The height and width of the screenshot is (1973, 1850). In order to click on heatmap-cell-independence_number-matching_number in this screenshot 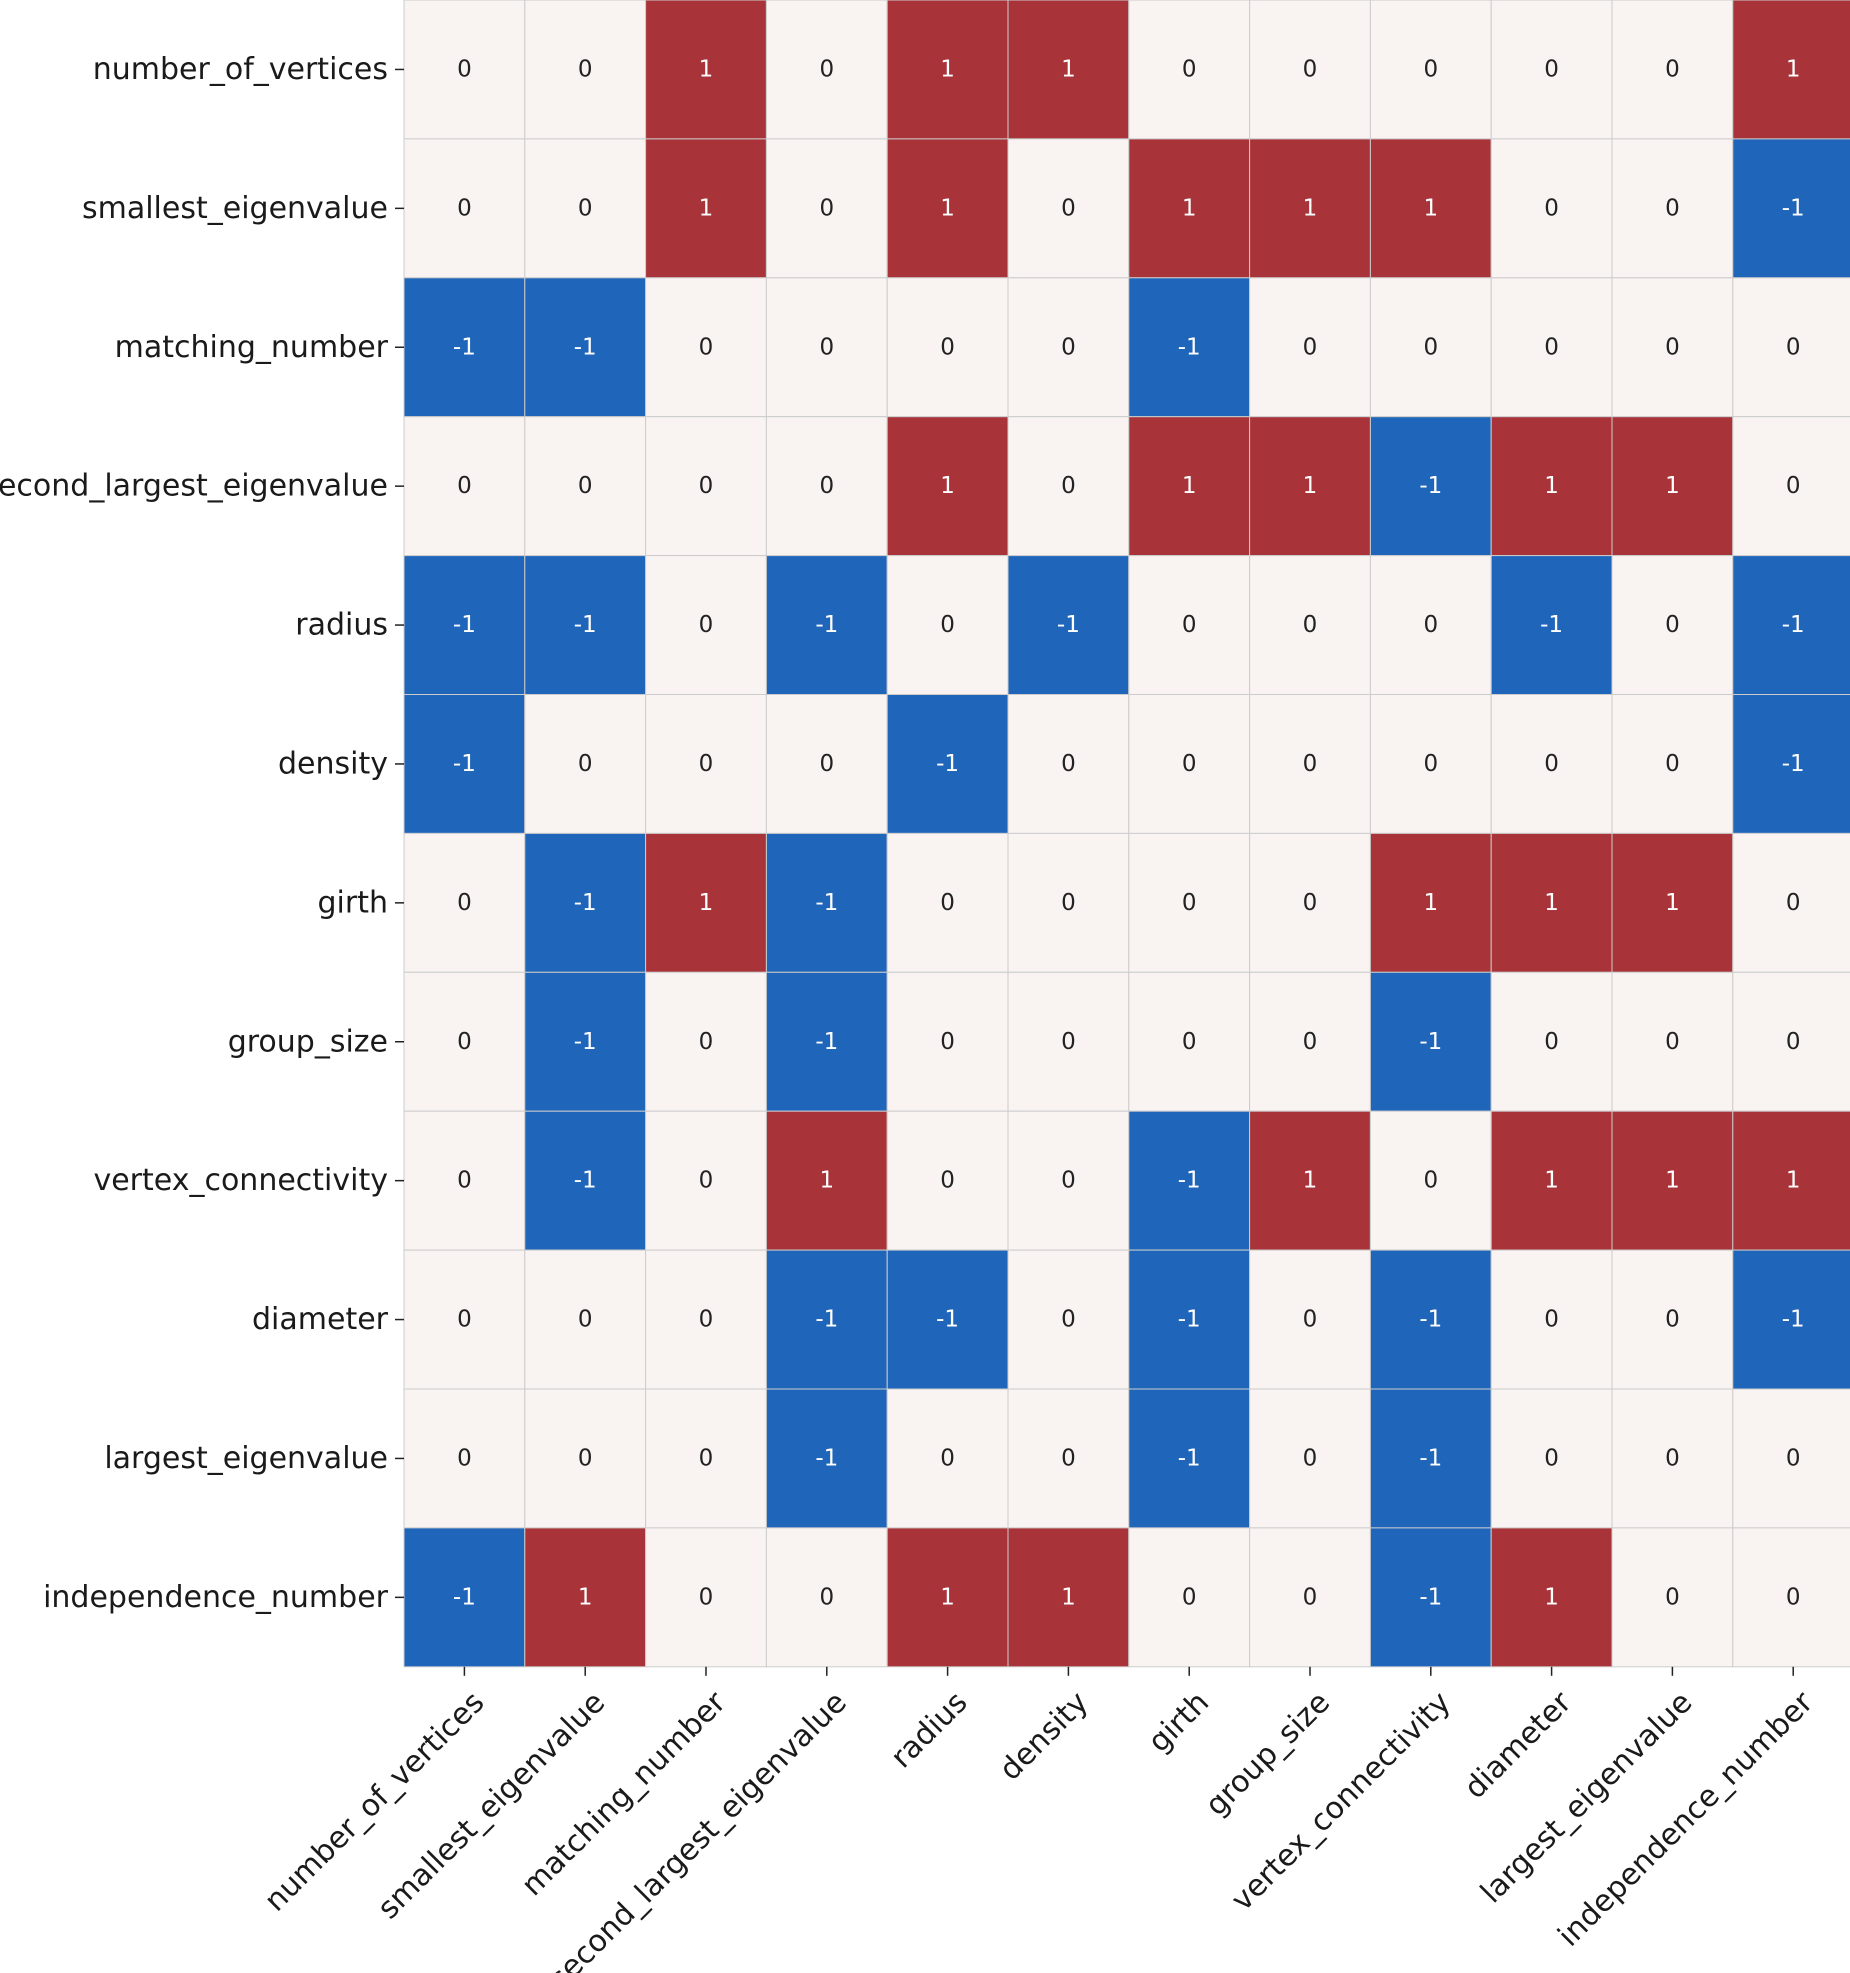, I will do `click(706, 1597)`.